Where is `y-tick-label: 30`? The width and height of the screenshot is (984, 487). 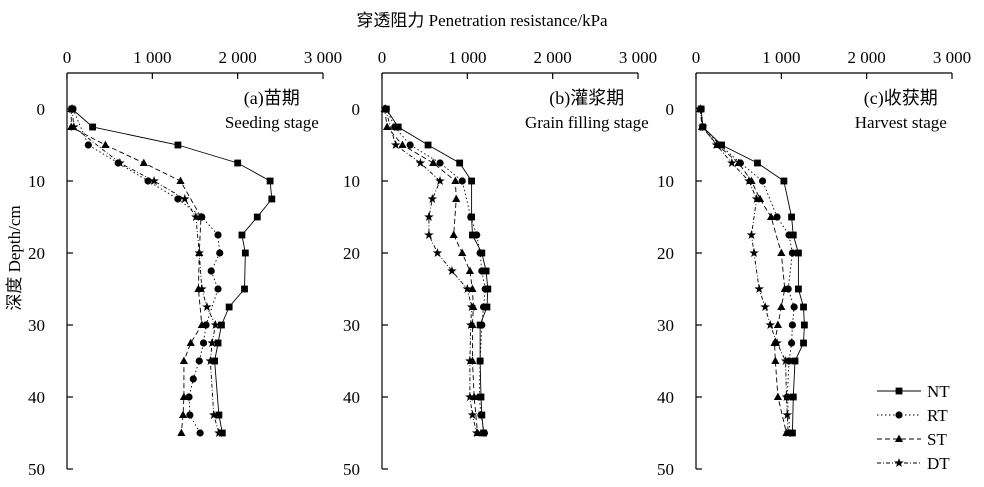 y-tick-label: 30 is located at coordinates (665, 325).